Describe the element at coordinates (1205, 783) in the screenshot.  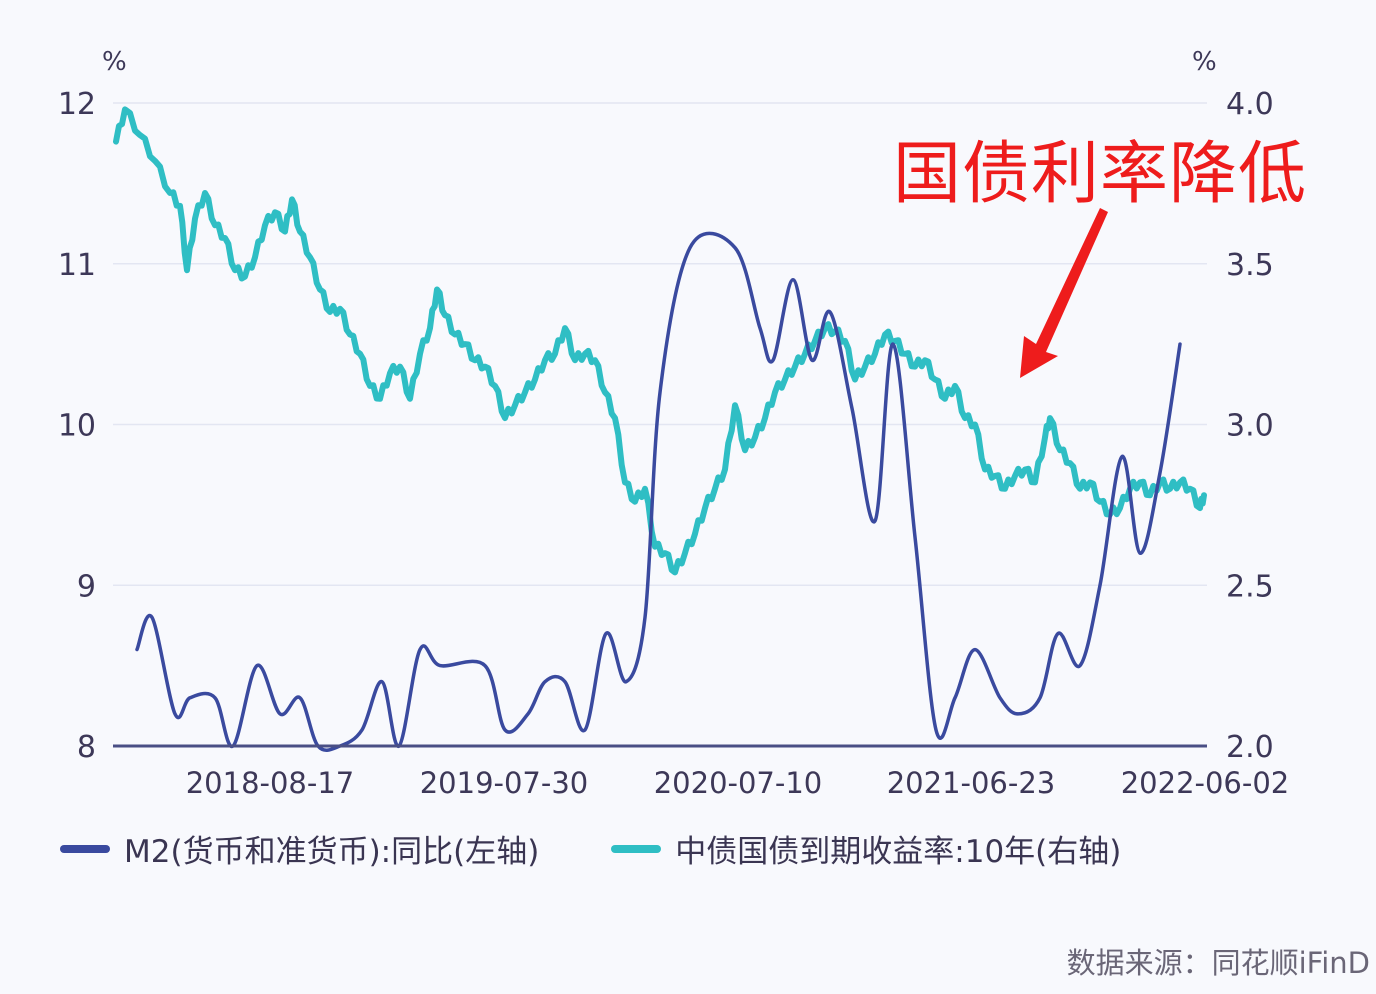
I see `svg-text: 2022-06-02` at that location.